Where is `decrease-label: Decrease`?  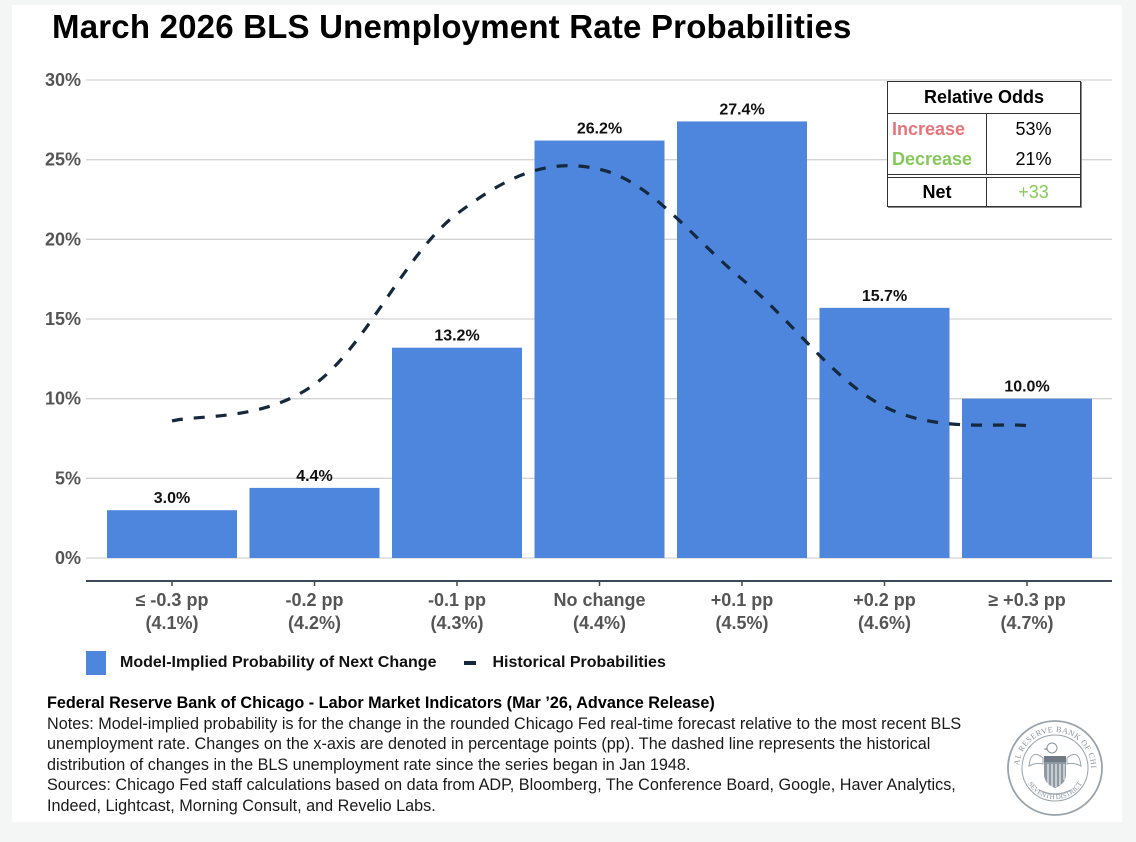 decrease-label: Decrease is located at coordinates (937, 159).